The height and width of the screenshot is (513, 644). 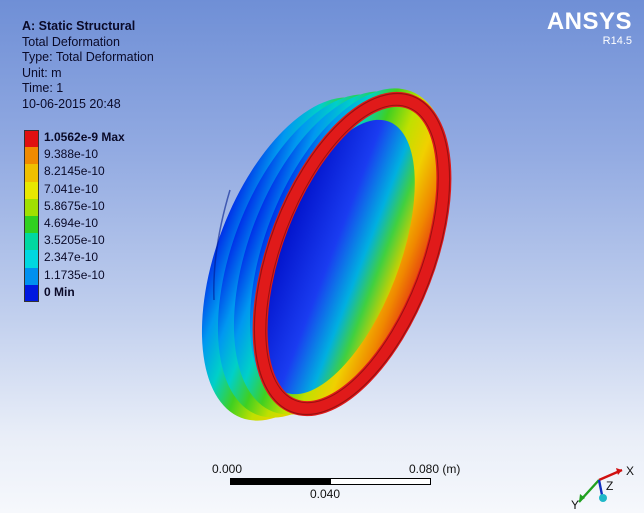 I want to click on result-unit: Unit: m, so click(x=42, y=72).